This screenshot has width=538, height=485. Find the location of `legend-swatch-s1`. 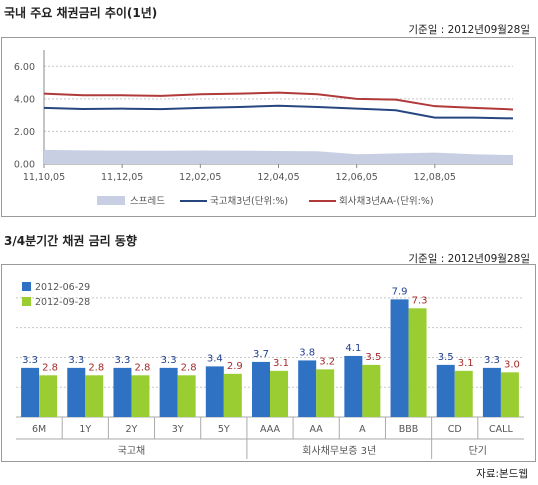

legend-swatch-s1 is located at coordinates (26, 286).